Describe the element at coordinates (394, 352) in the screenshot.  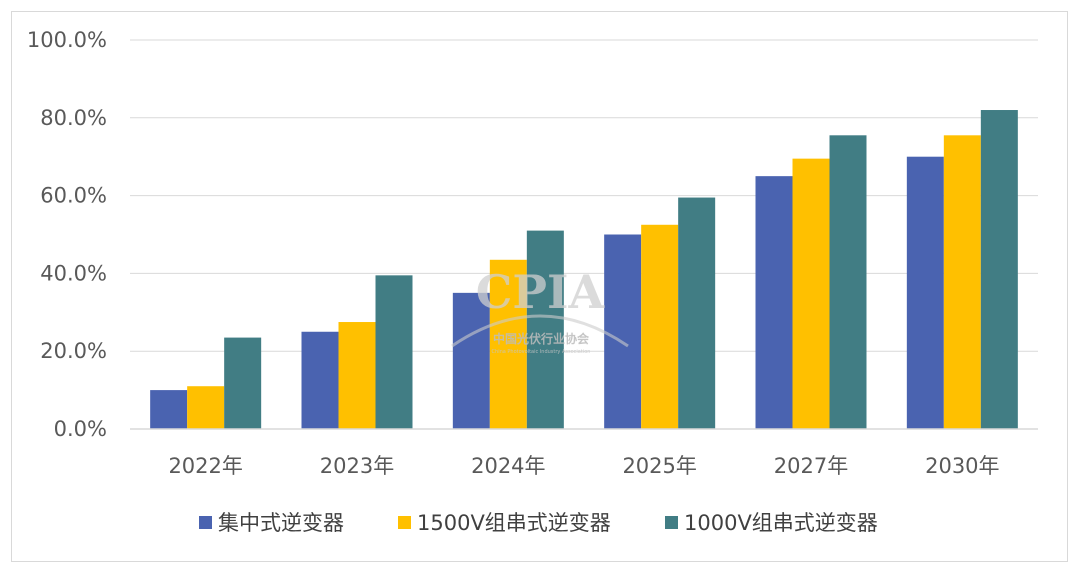
I see `bar-3-2023年` at that location.